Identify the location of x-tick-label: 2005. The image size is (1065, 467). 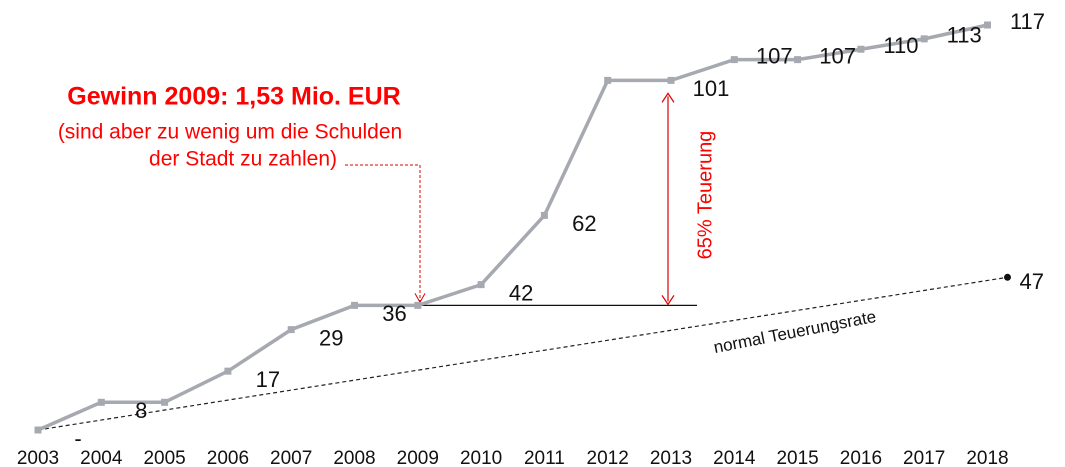
(164, 457).